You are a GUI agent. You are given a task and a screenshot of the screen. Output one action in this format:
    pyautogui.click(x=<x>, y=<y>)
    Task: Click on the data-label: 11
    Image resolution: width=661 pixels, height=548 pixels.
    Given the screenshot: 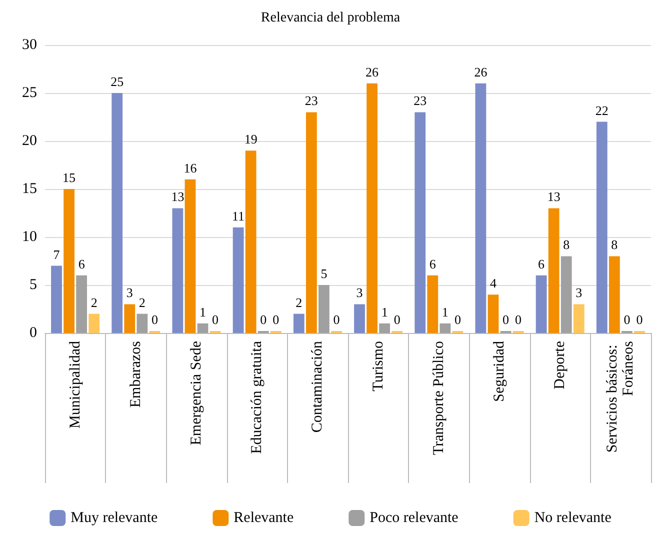 What is the action you would take?
    pyautogui.click(x=238, y=216)
    